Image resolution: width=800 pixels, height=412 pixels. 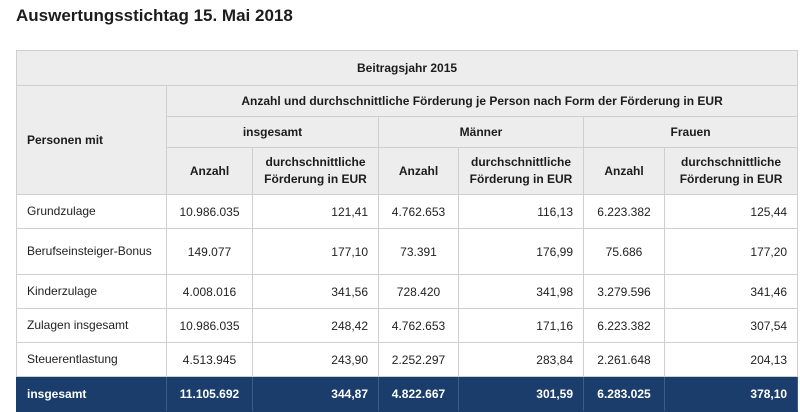 What do you see at coordinates (91, 394) in the screenshot?
I see `total-label: insgesamt` at bounding box center [91, 394].